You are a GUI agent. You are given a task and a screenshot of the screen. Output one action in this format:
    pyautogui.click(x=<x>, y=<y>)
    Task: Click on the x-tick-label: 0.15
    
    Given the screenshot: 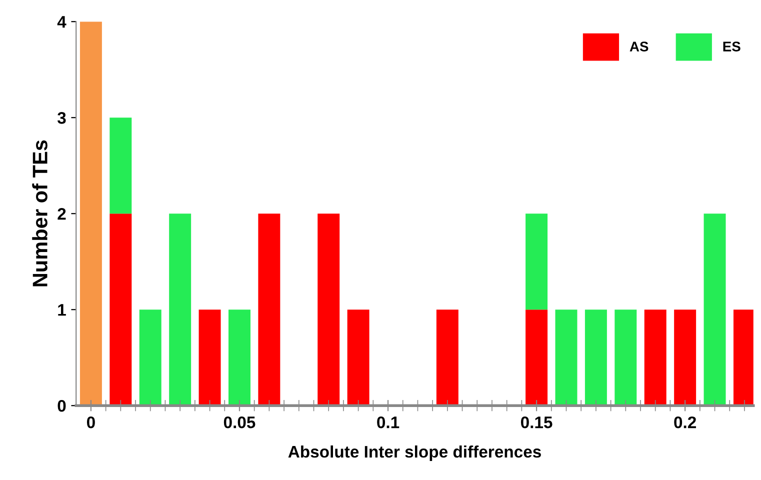 What is the action you would take?
    pyautogui.click(x=536, y=422)
    